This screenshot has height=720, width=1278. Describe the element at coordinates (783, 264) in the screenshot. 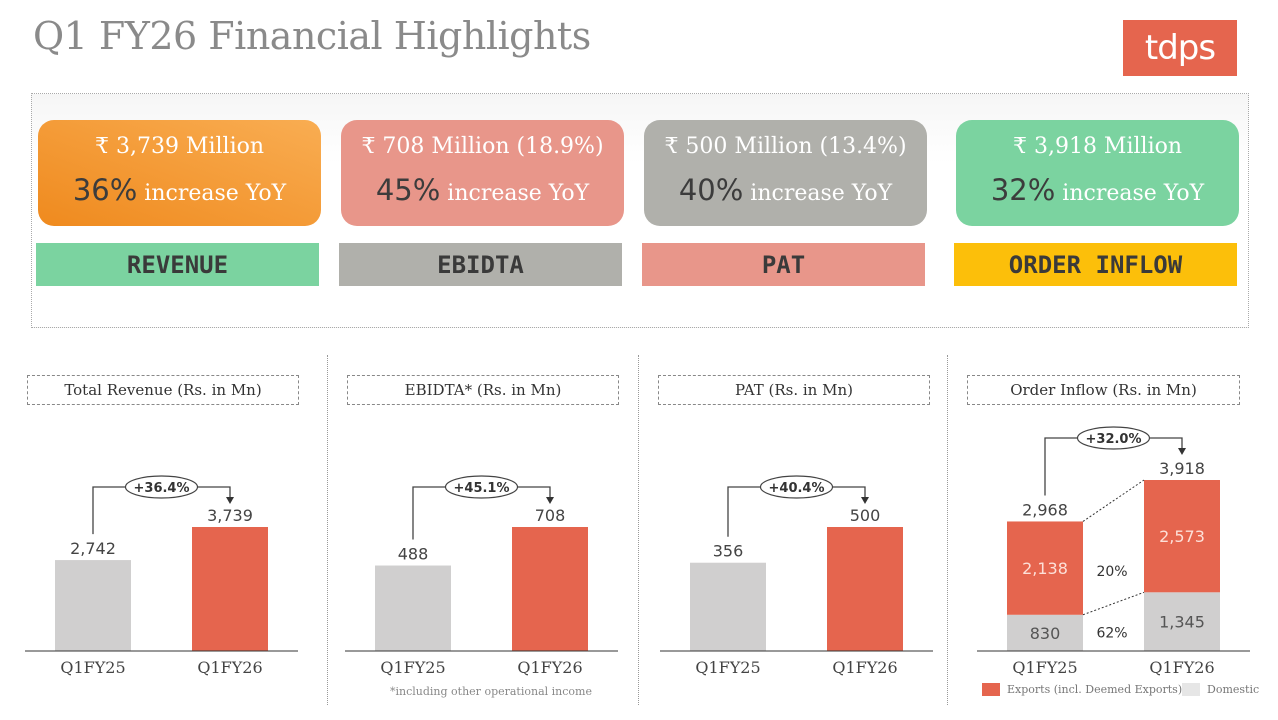

I see `kpi-label: PAT` at that location.